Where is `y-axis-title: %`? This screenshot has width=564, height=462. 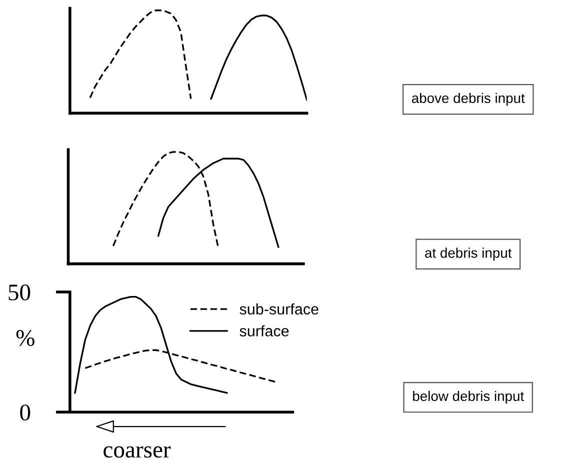
y-axis-title: % is located at coordinates (25, 338).